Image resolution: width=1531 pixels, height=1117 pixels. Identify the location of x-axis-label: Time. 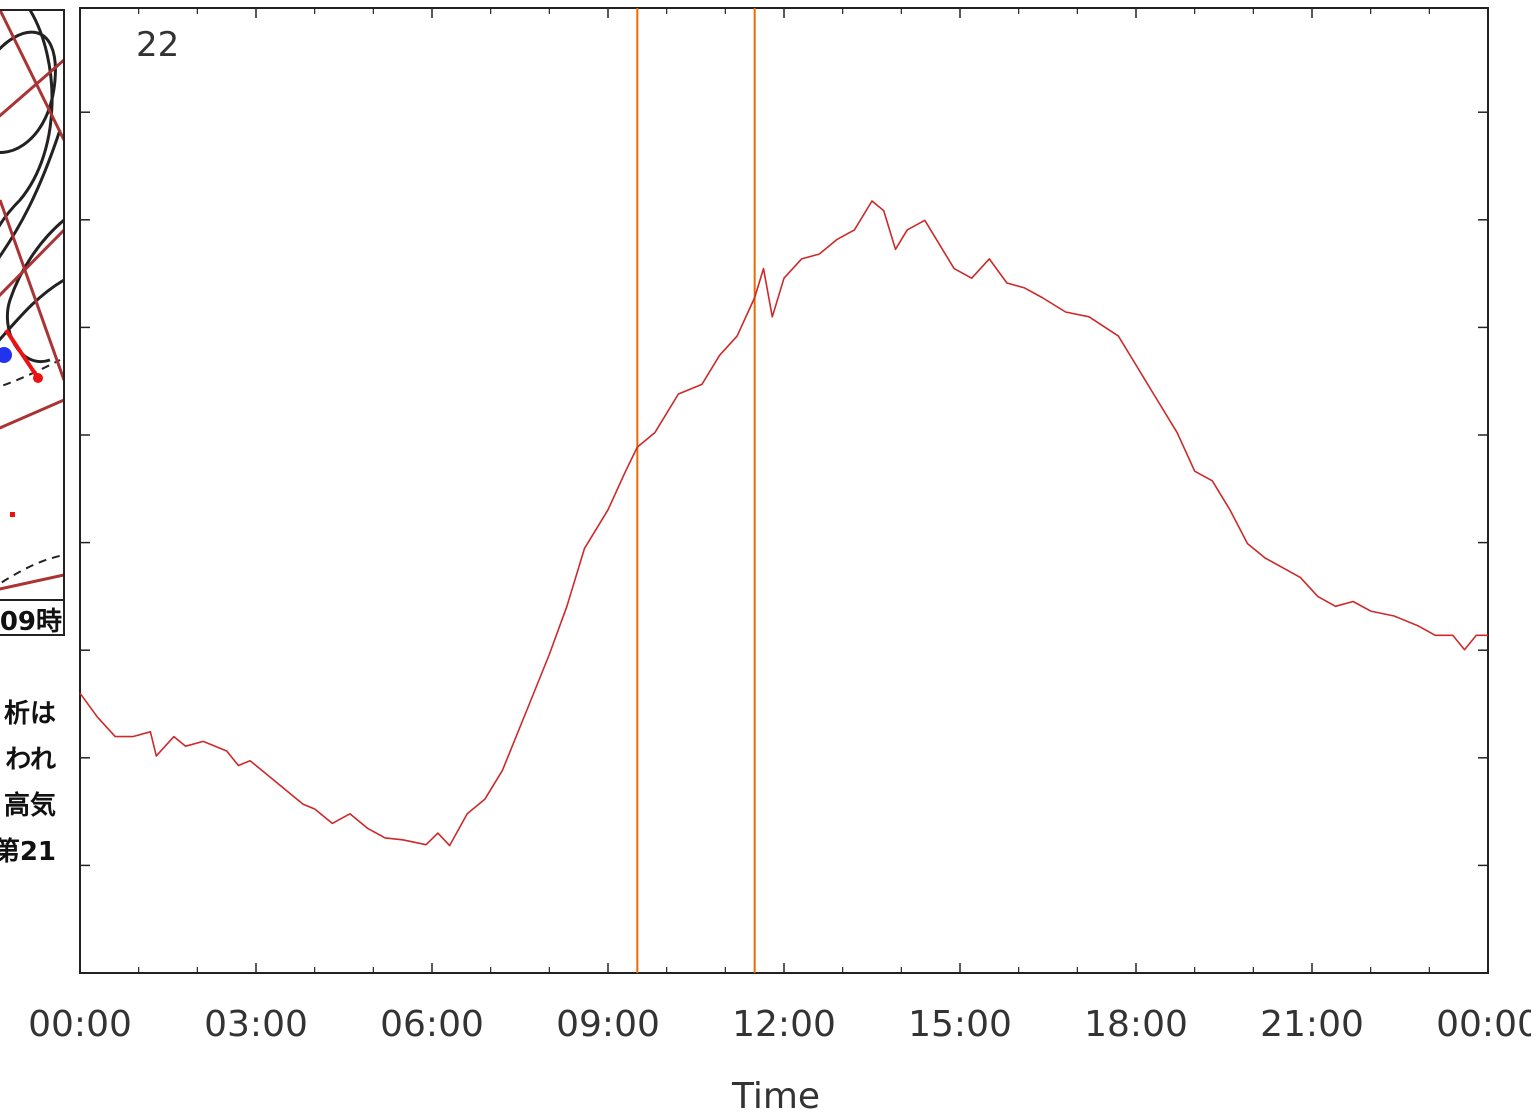
(775, 1094).